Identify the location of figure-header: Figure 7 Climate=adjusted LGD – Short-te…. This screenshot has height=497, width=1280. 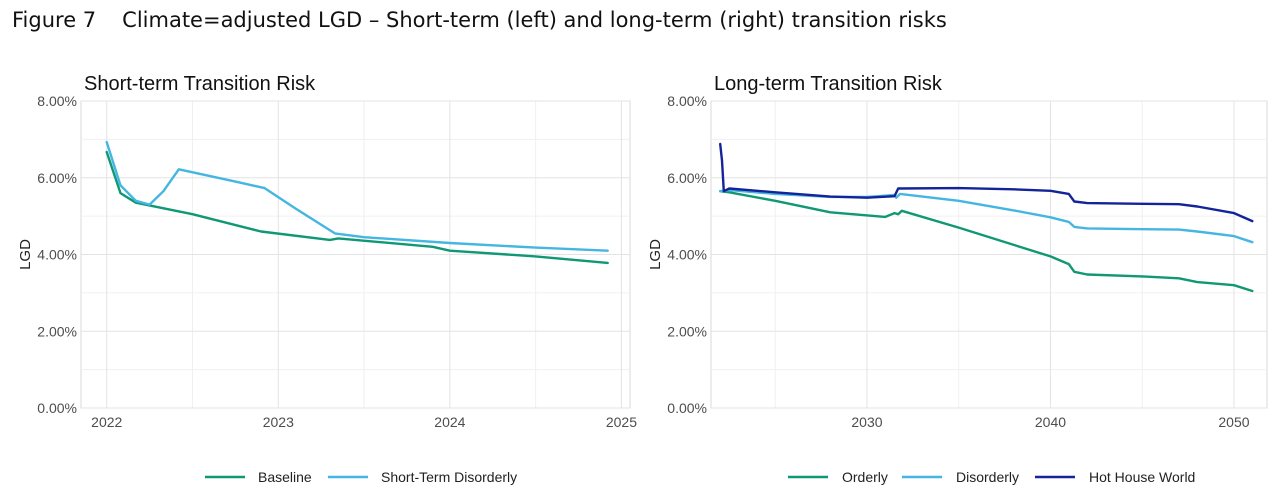
(479, 20).